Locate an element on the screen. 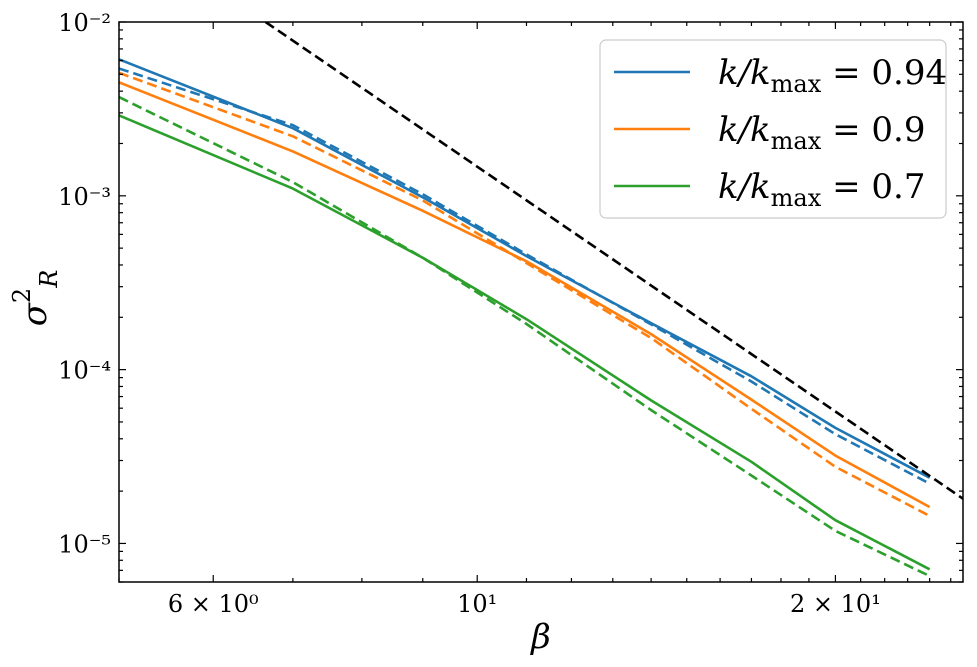  legend-label-tail: = 0.9 is located at coordinates (873, 130).